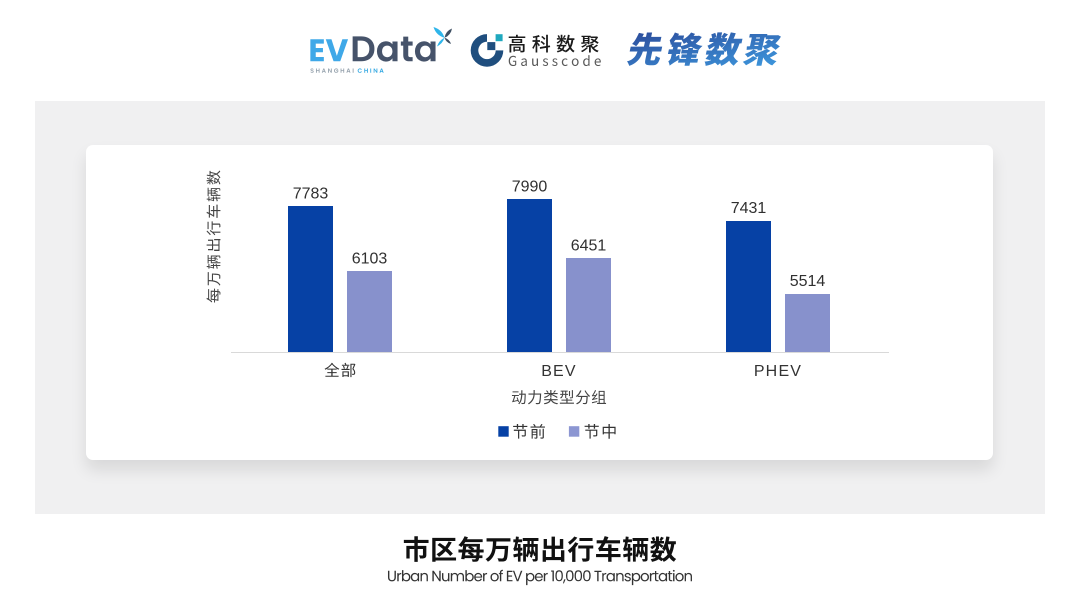  Describe the element at coordinates (530, 187) in the screenshot. I see `svg-text: 7990` at that location.